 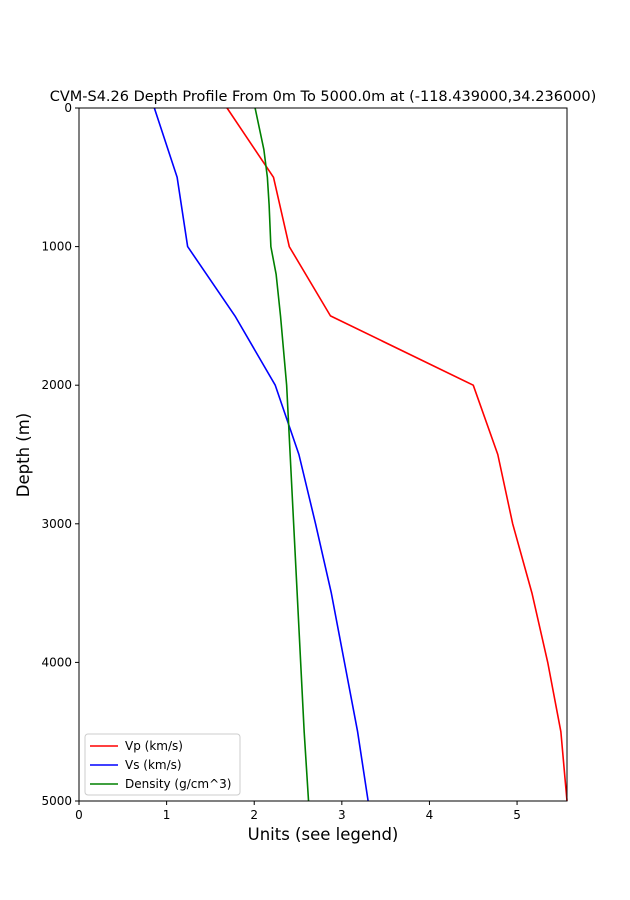 What do you see at coordinates (153, 765) in the screenshot?
I see `legend-label-1: Vs (km/s)` at bounding box center [153, 765].